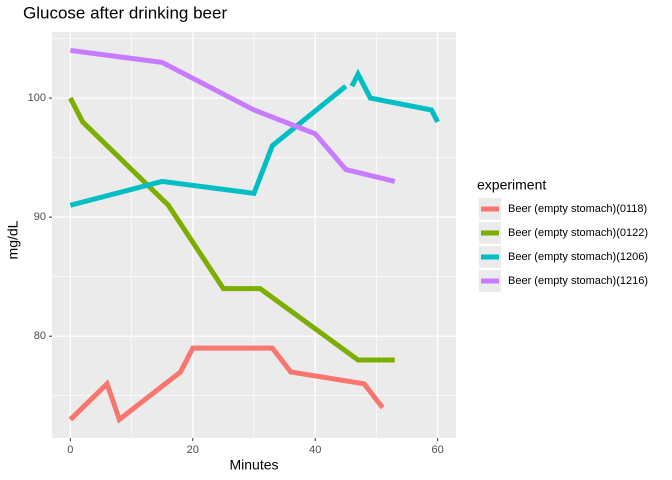 The width and height of the screenshot is (672, 480). Describe the element at coordinates (438, 450) in the screenshot. I see `x-tick-label: 60` at that location.